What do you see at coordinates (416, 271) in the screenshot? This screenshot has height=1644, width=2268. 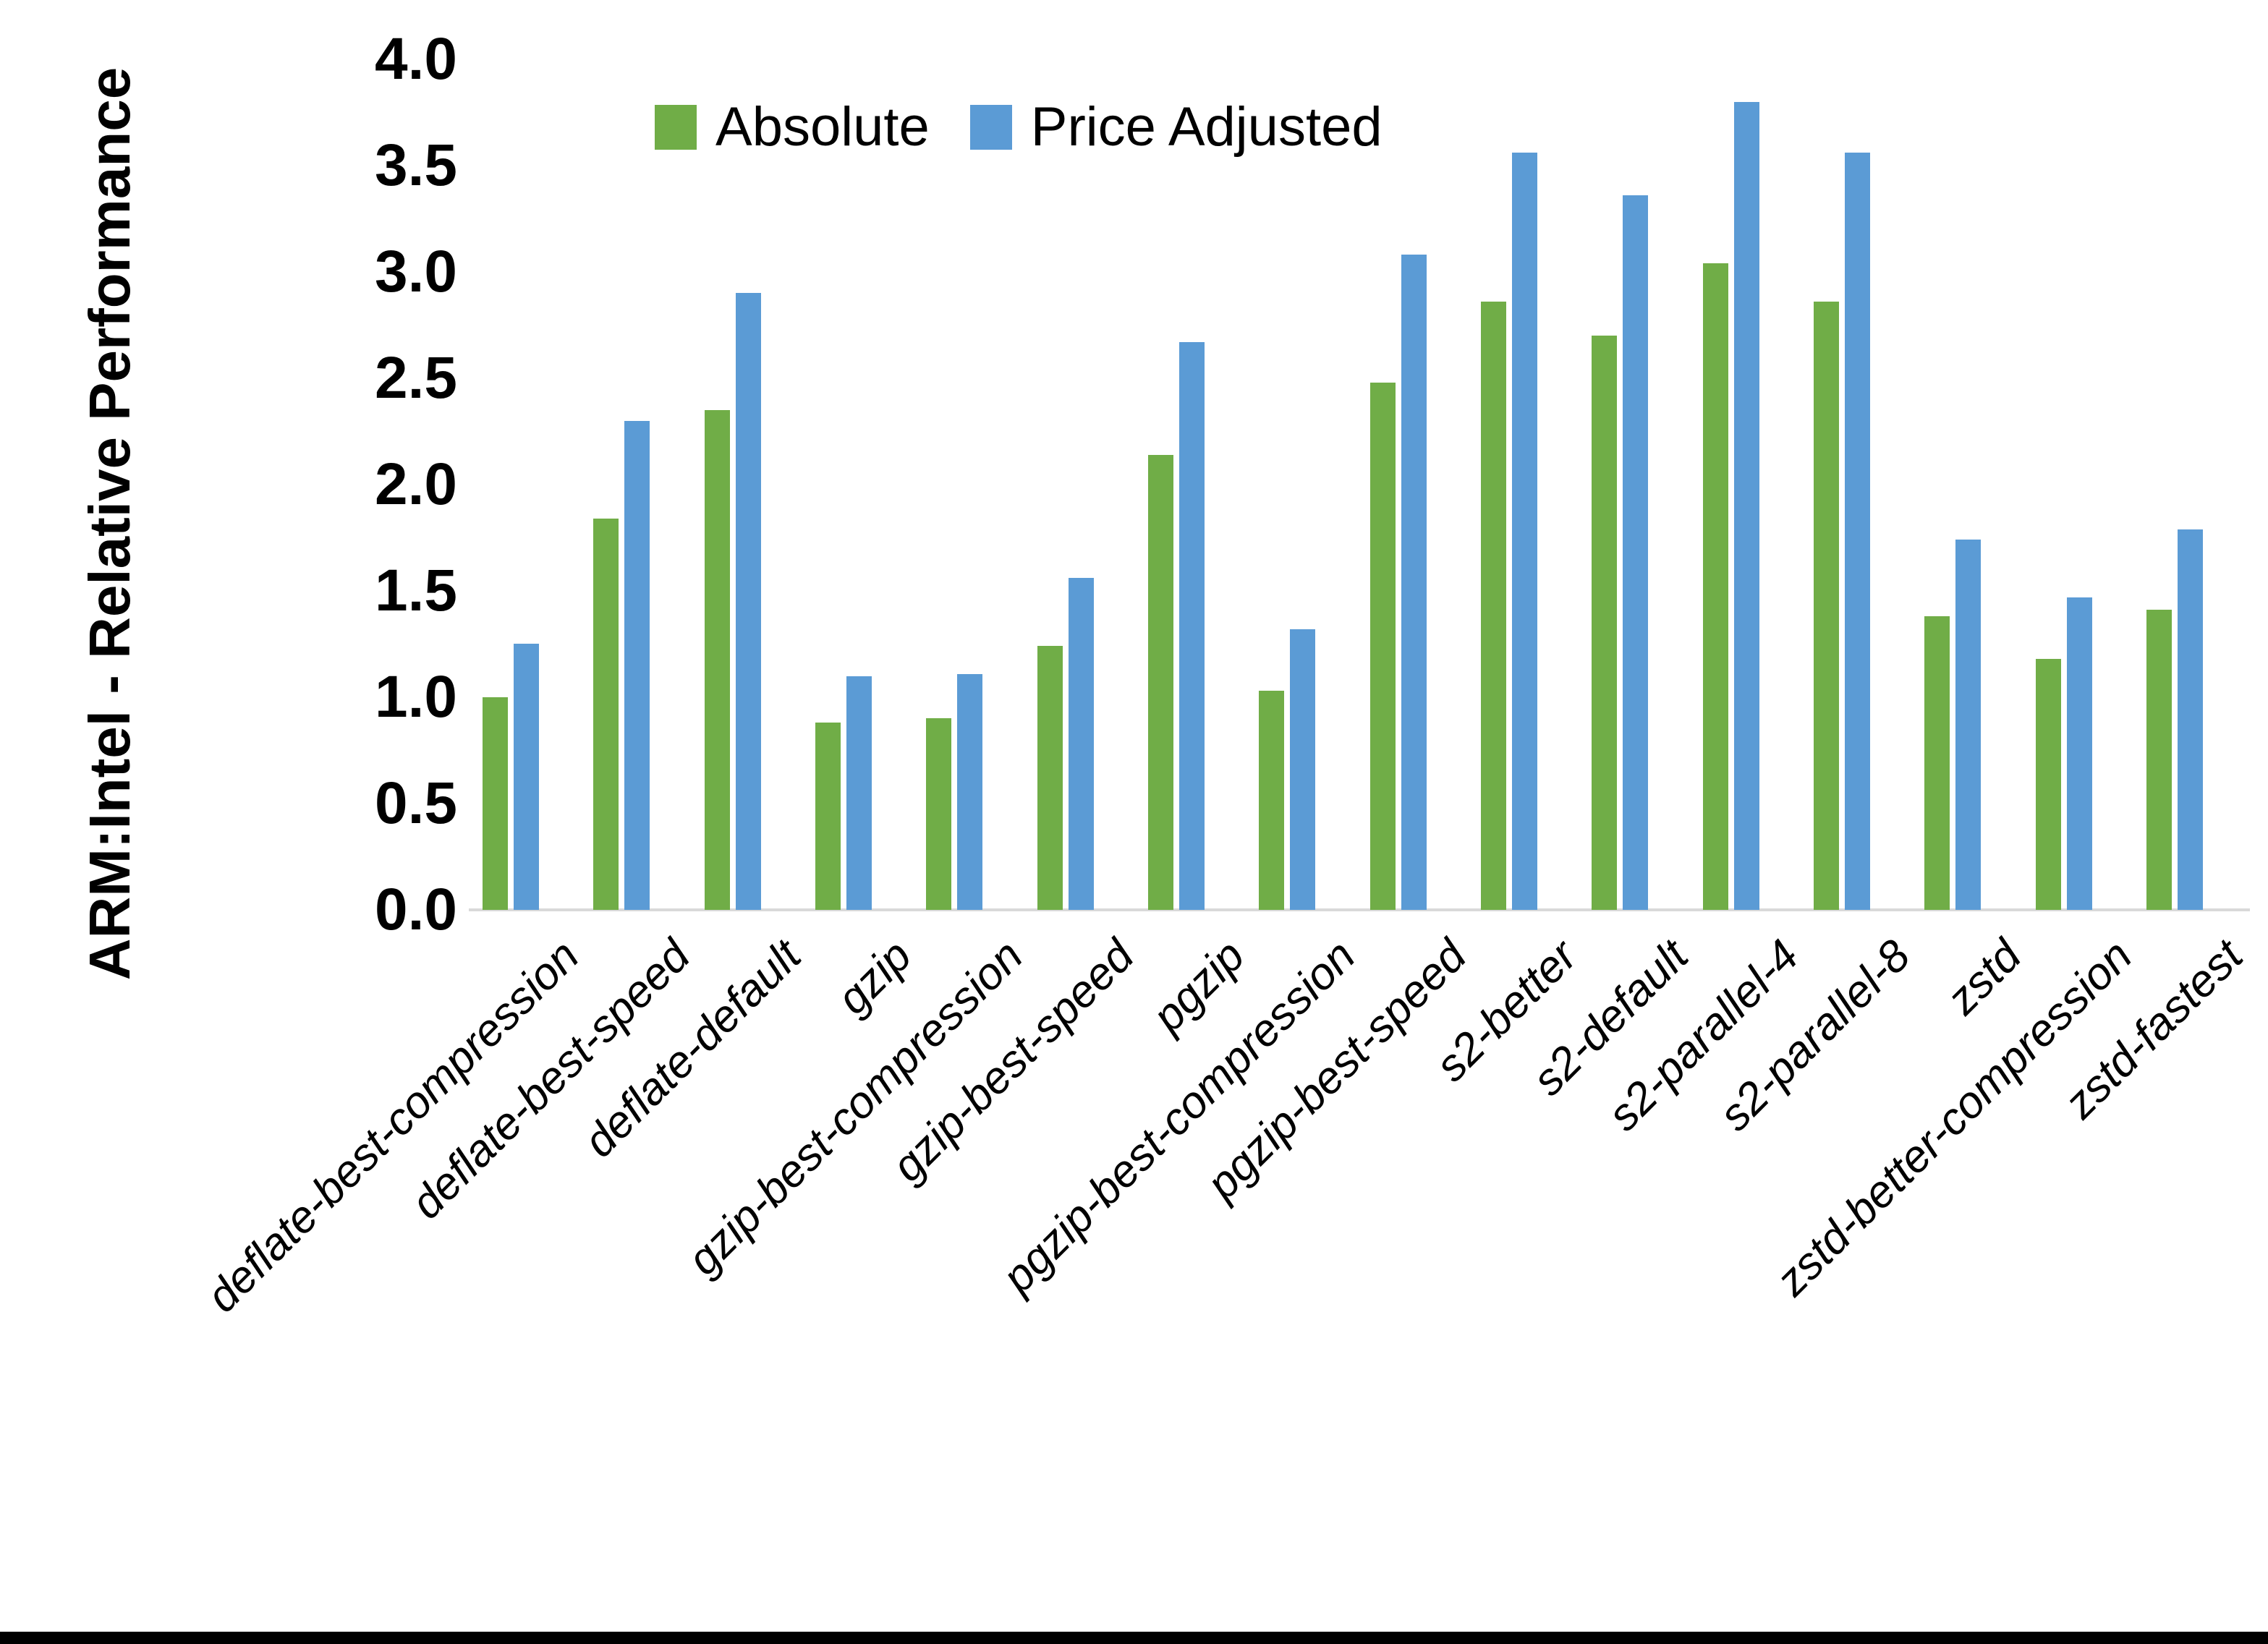 I see `y-tick-label: 3.0` at bounding box center [416, 271].